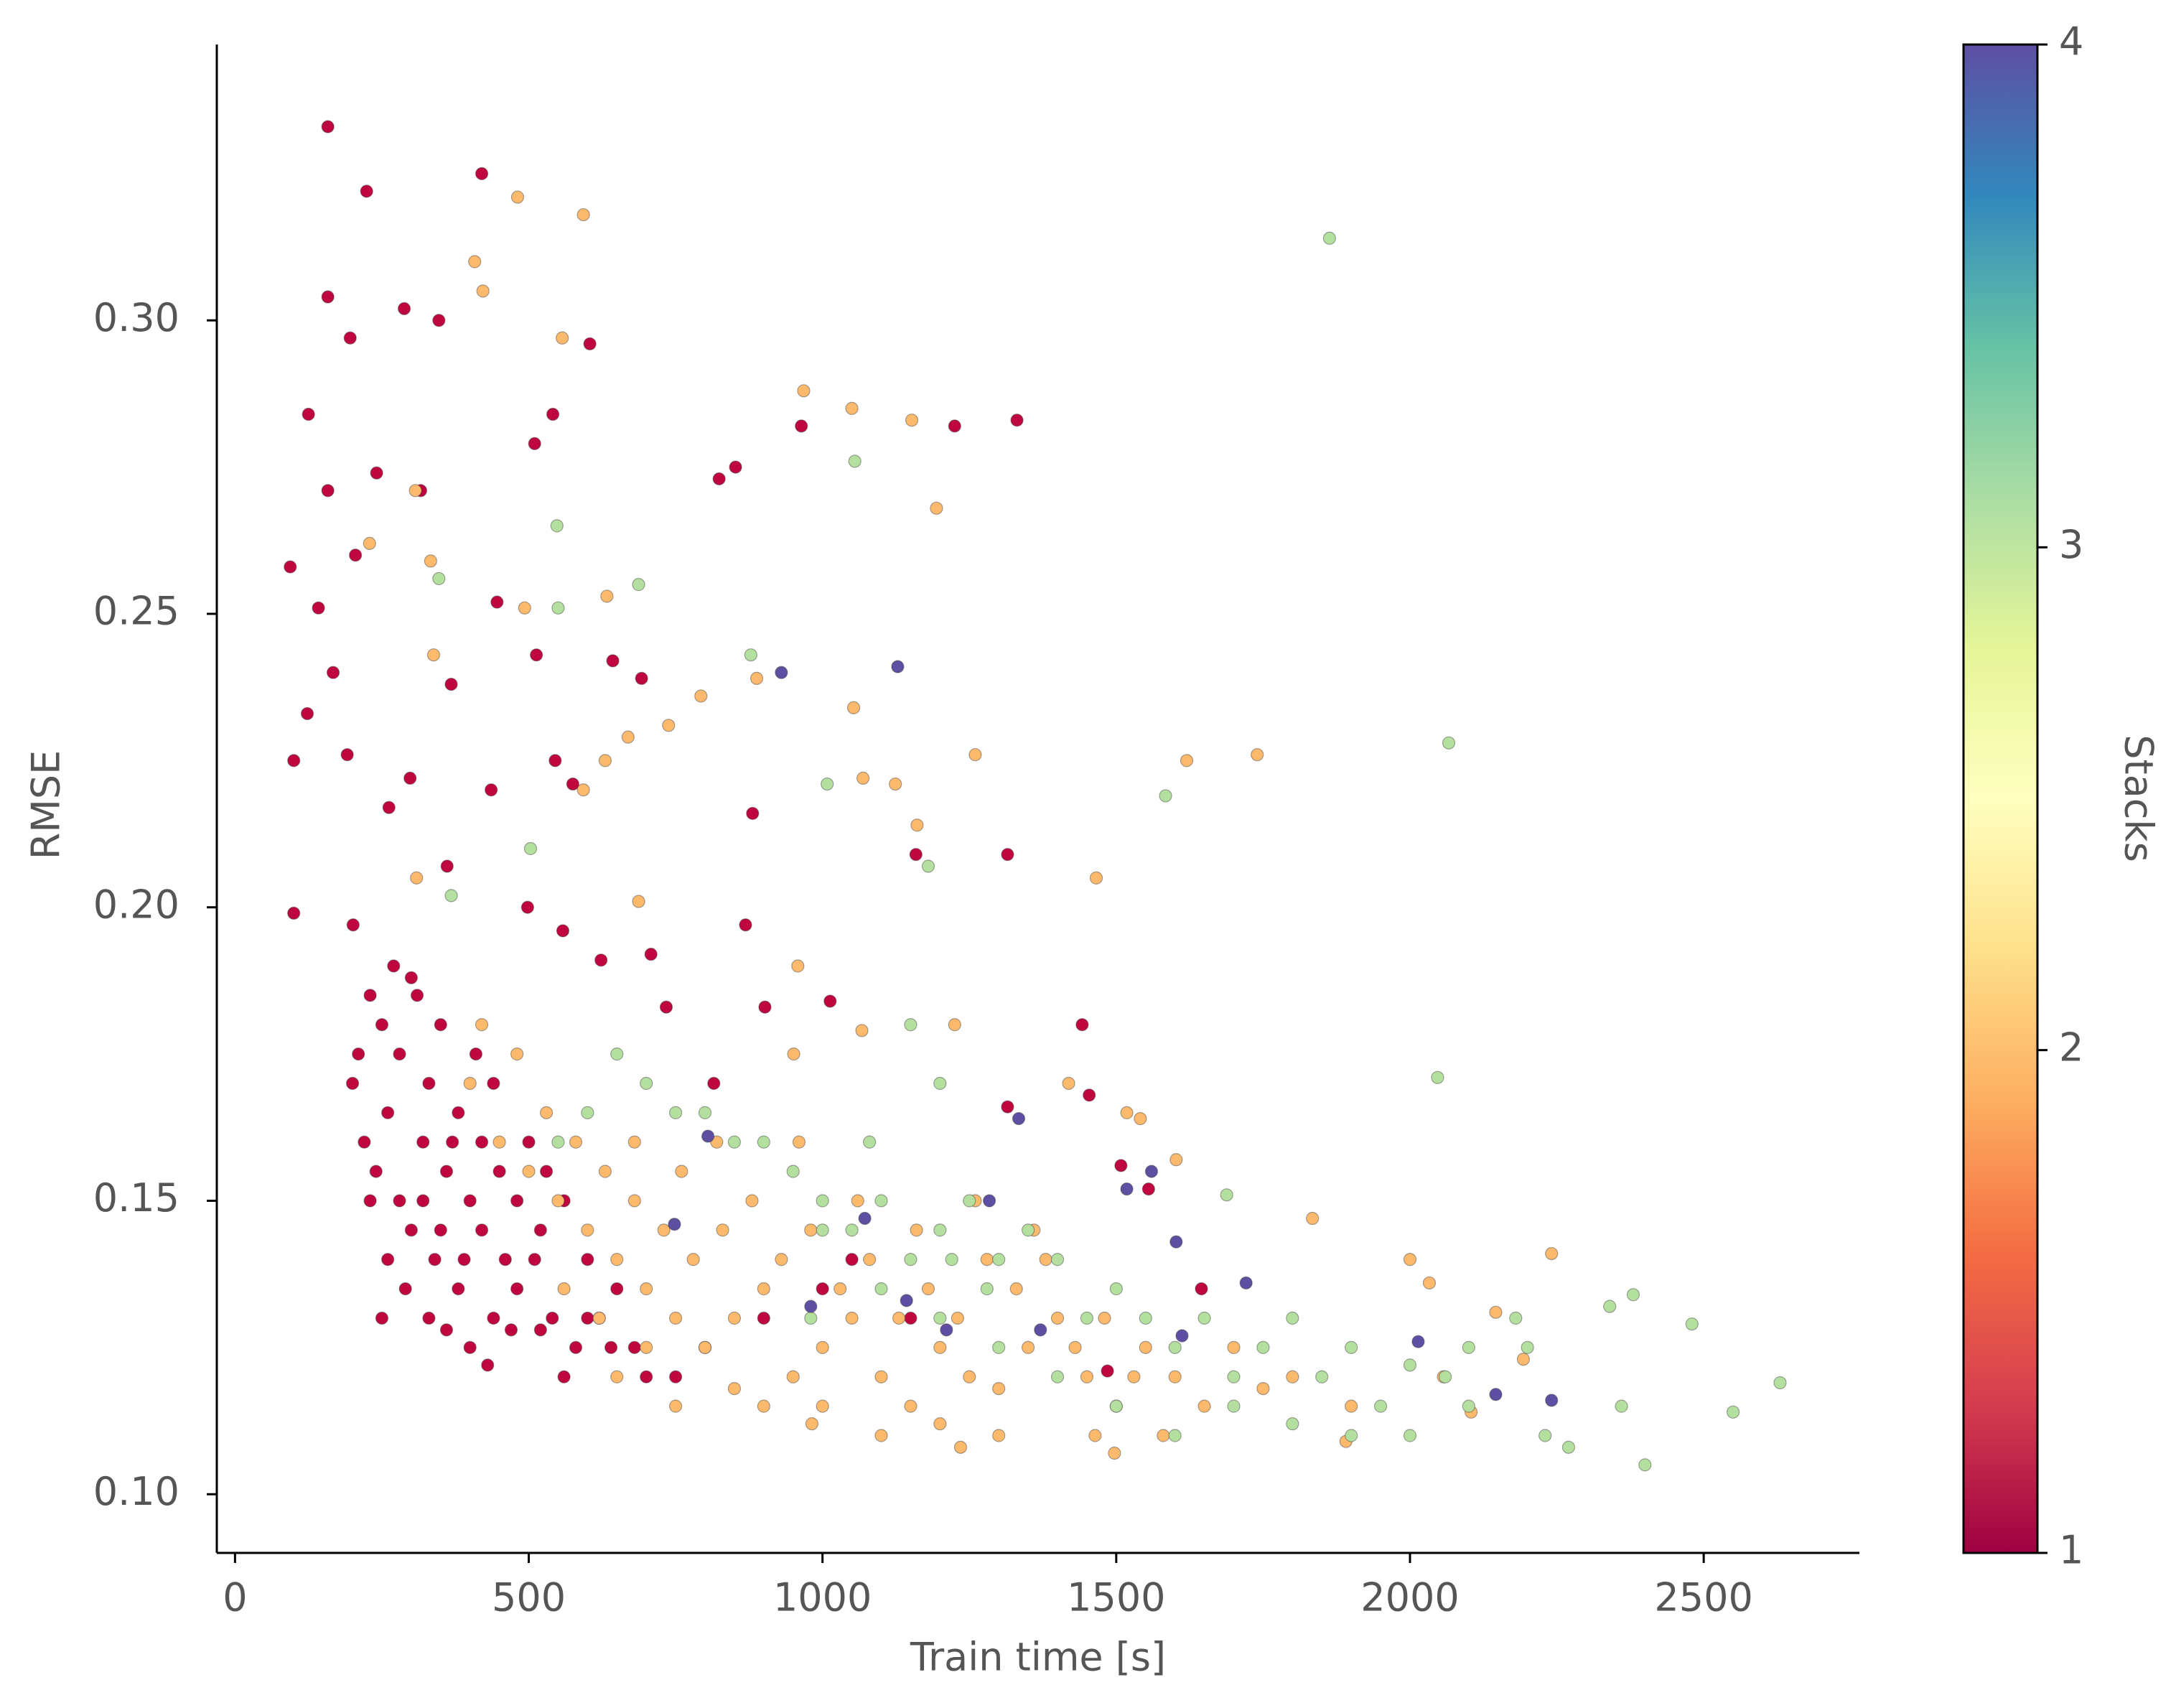 Image resolution: width=2176 pixels, height=1708 pixels. What do you see at coordinates (136, 904) in the screenshot?
I see `y-tick-label: 0.20` at bounding box center [136, 904].